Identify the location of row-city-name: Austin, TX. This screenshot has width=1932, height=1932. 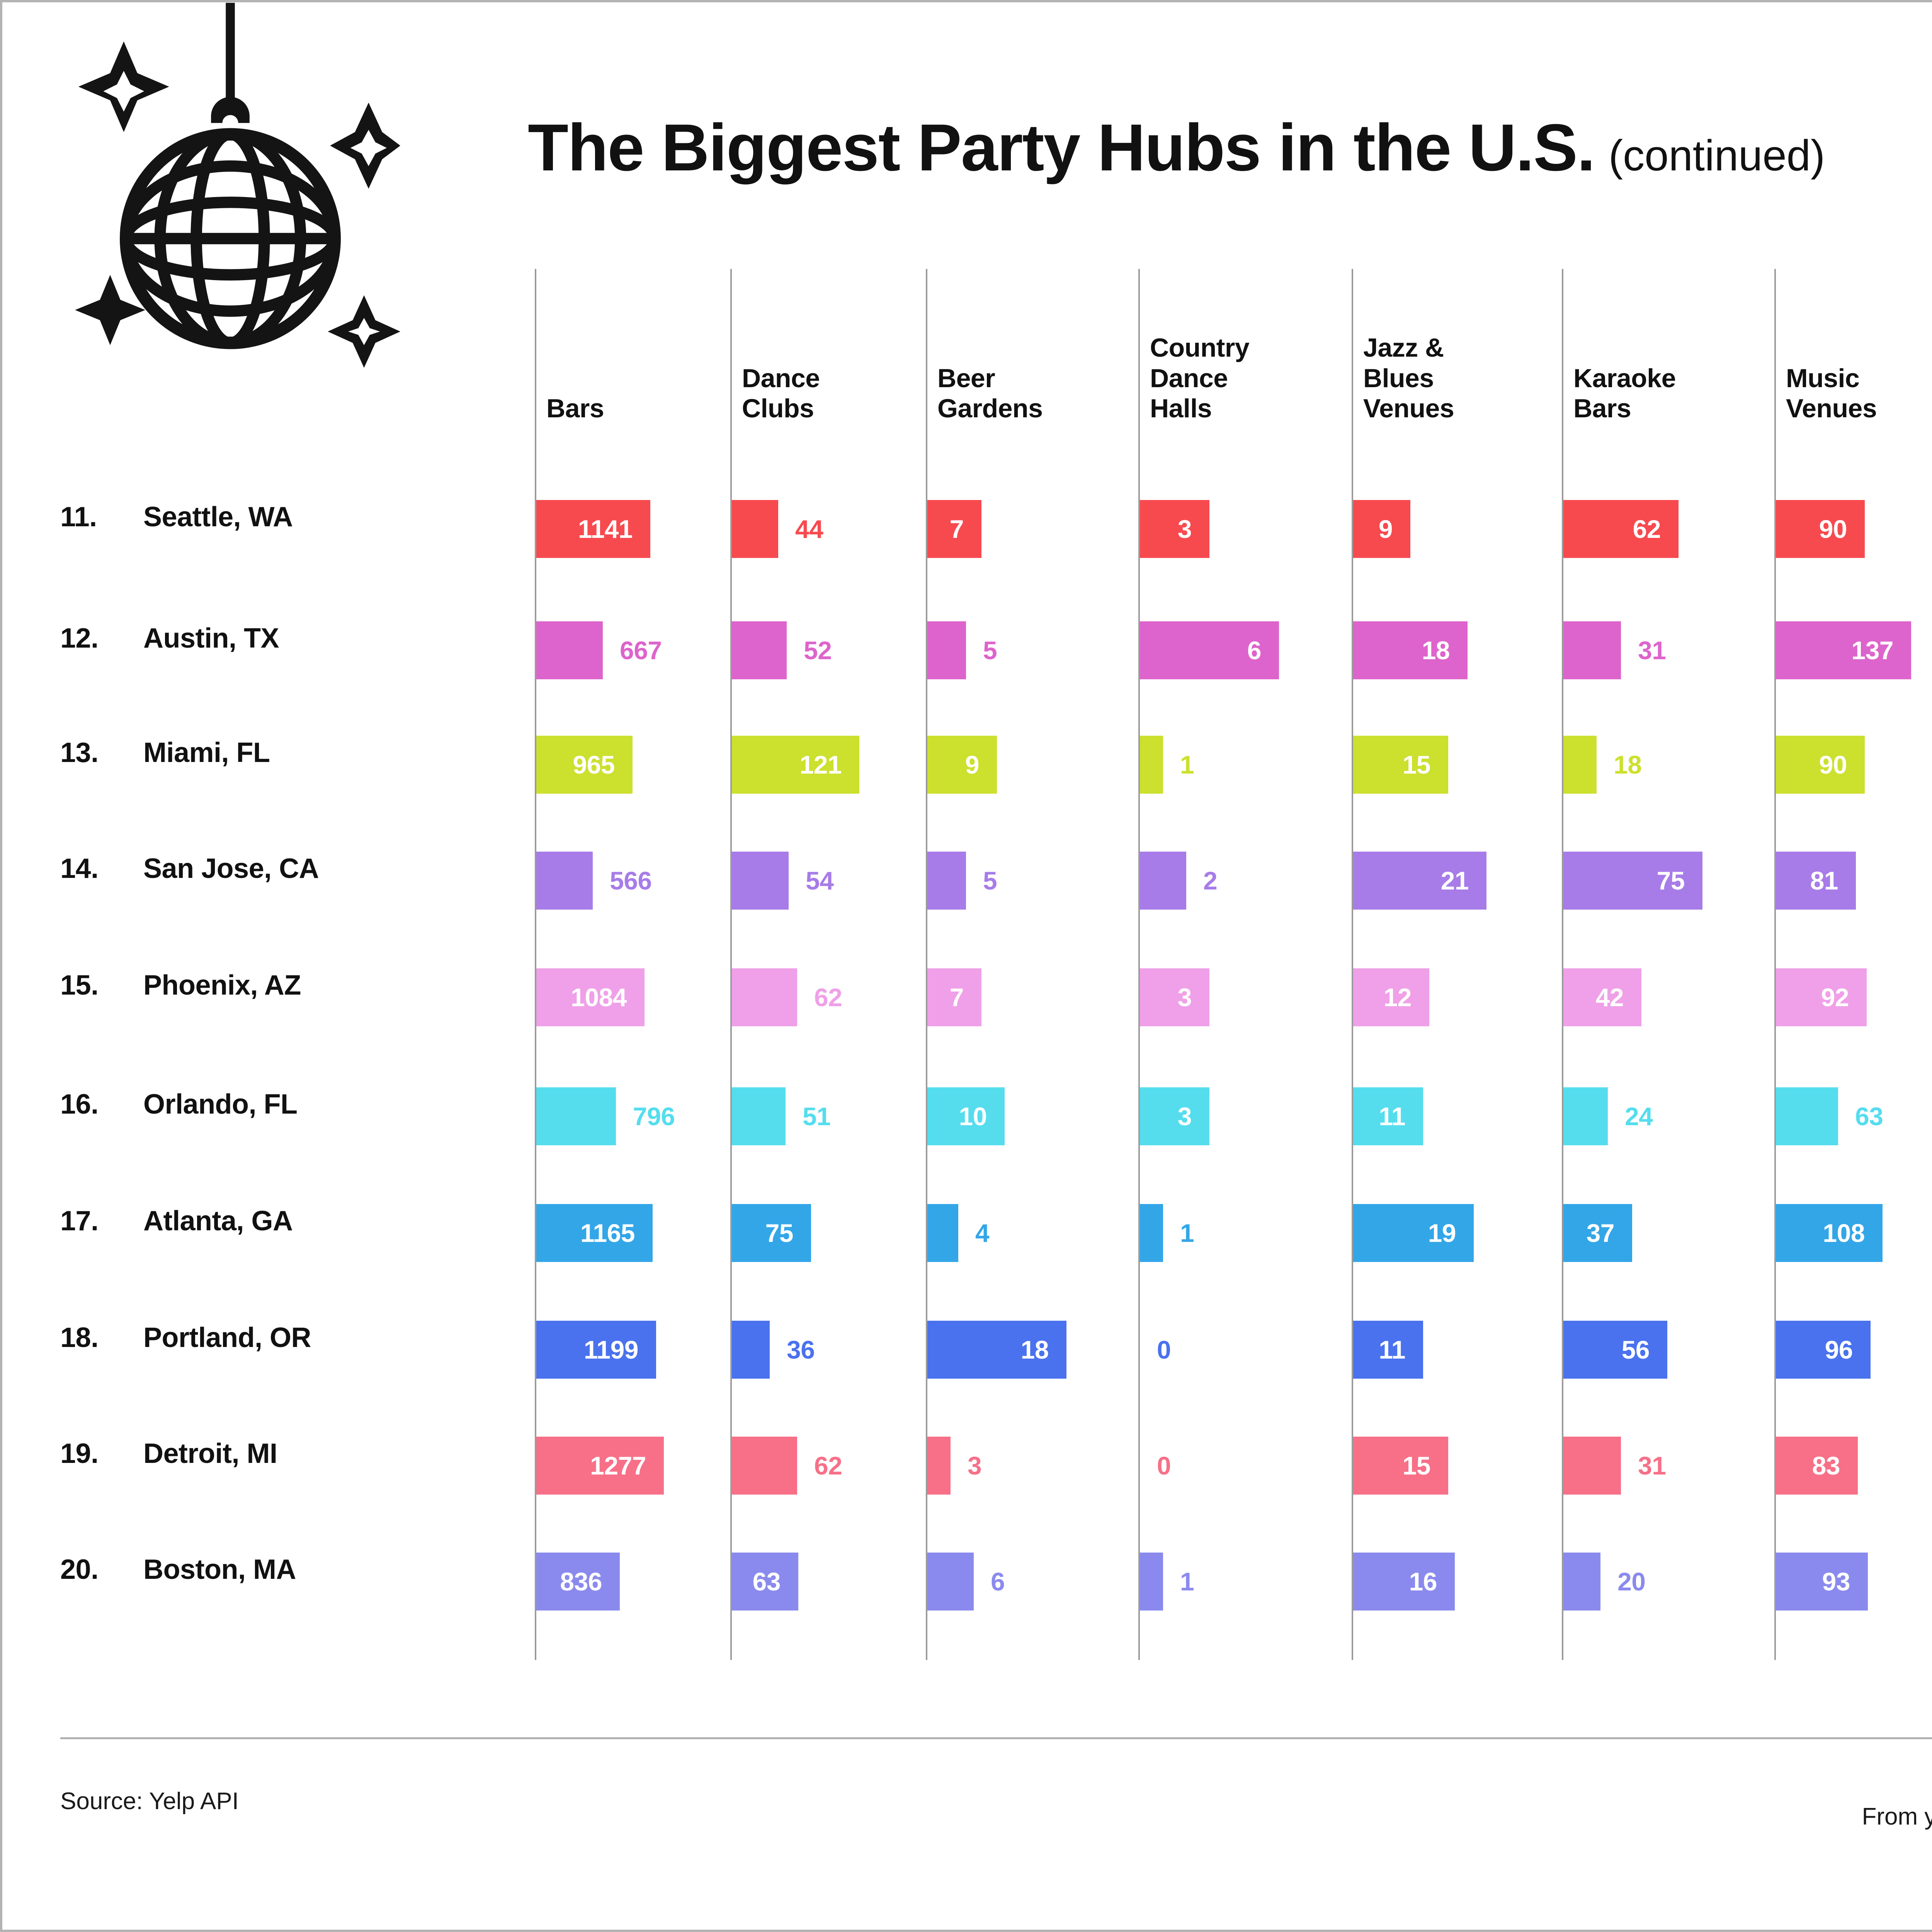
(211, 638).